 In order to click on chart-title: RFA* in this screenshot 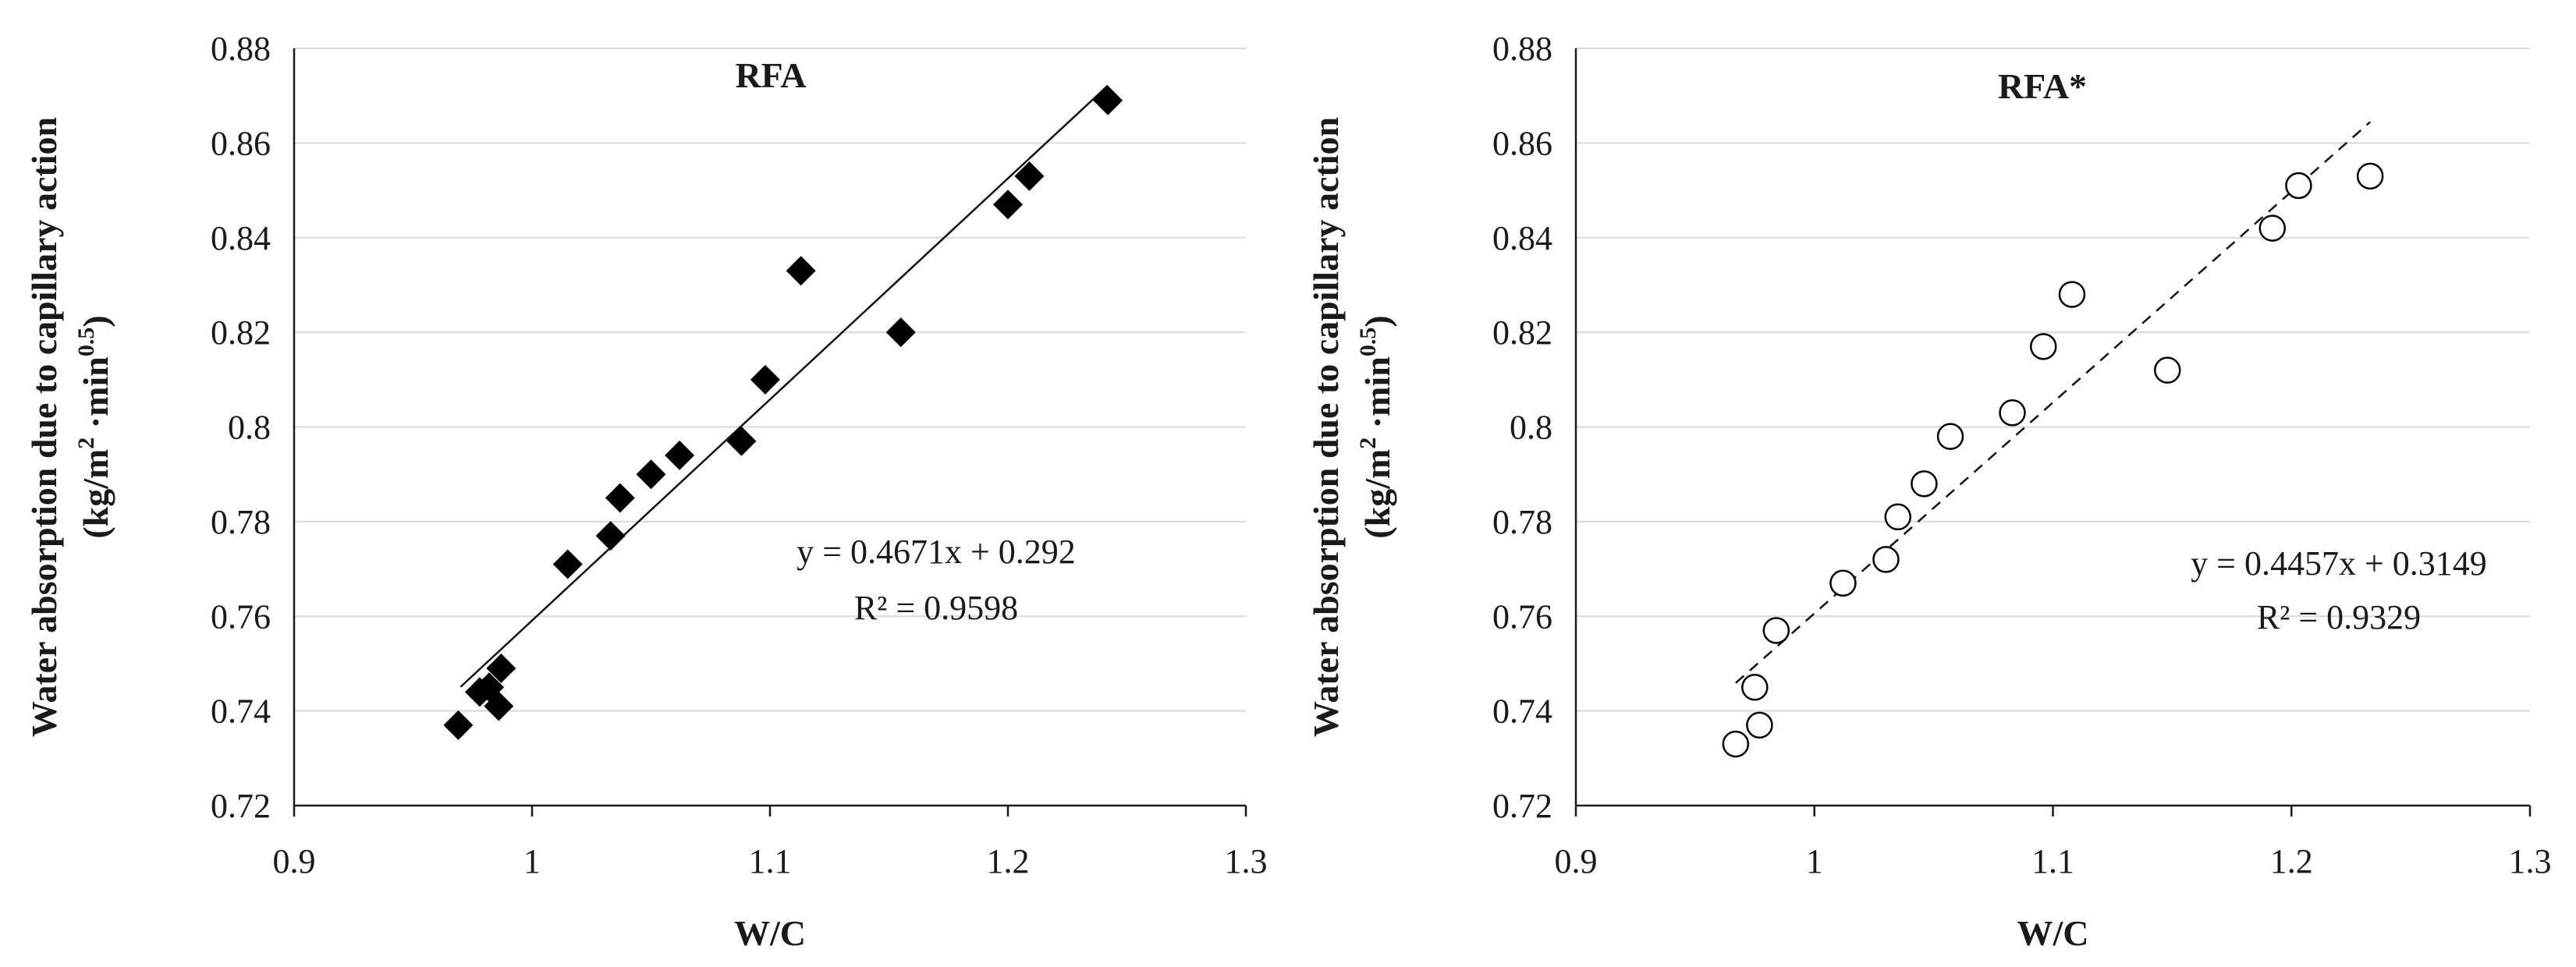, I will do `click(2042, 86)`.